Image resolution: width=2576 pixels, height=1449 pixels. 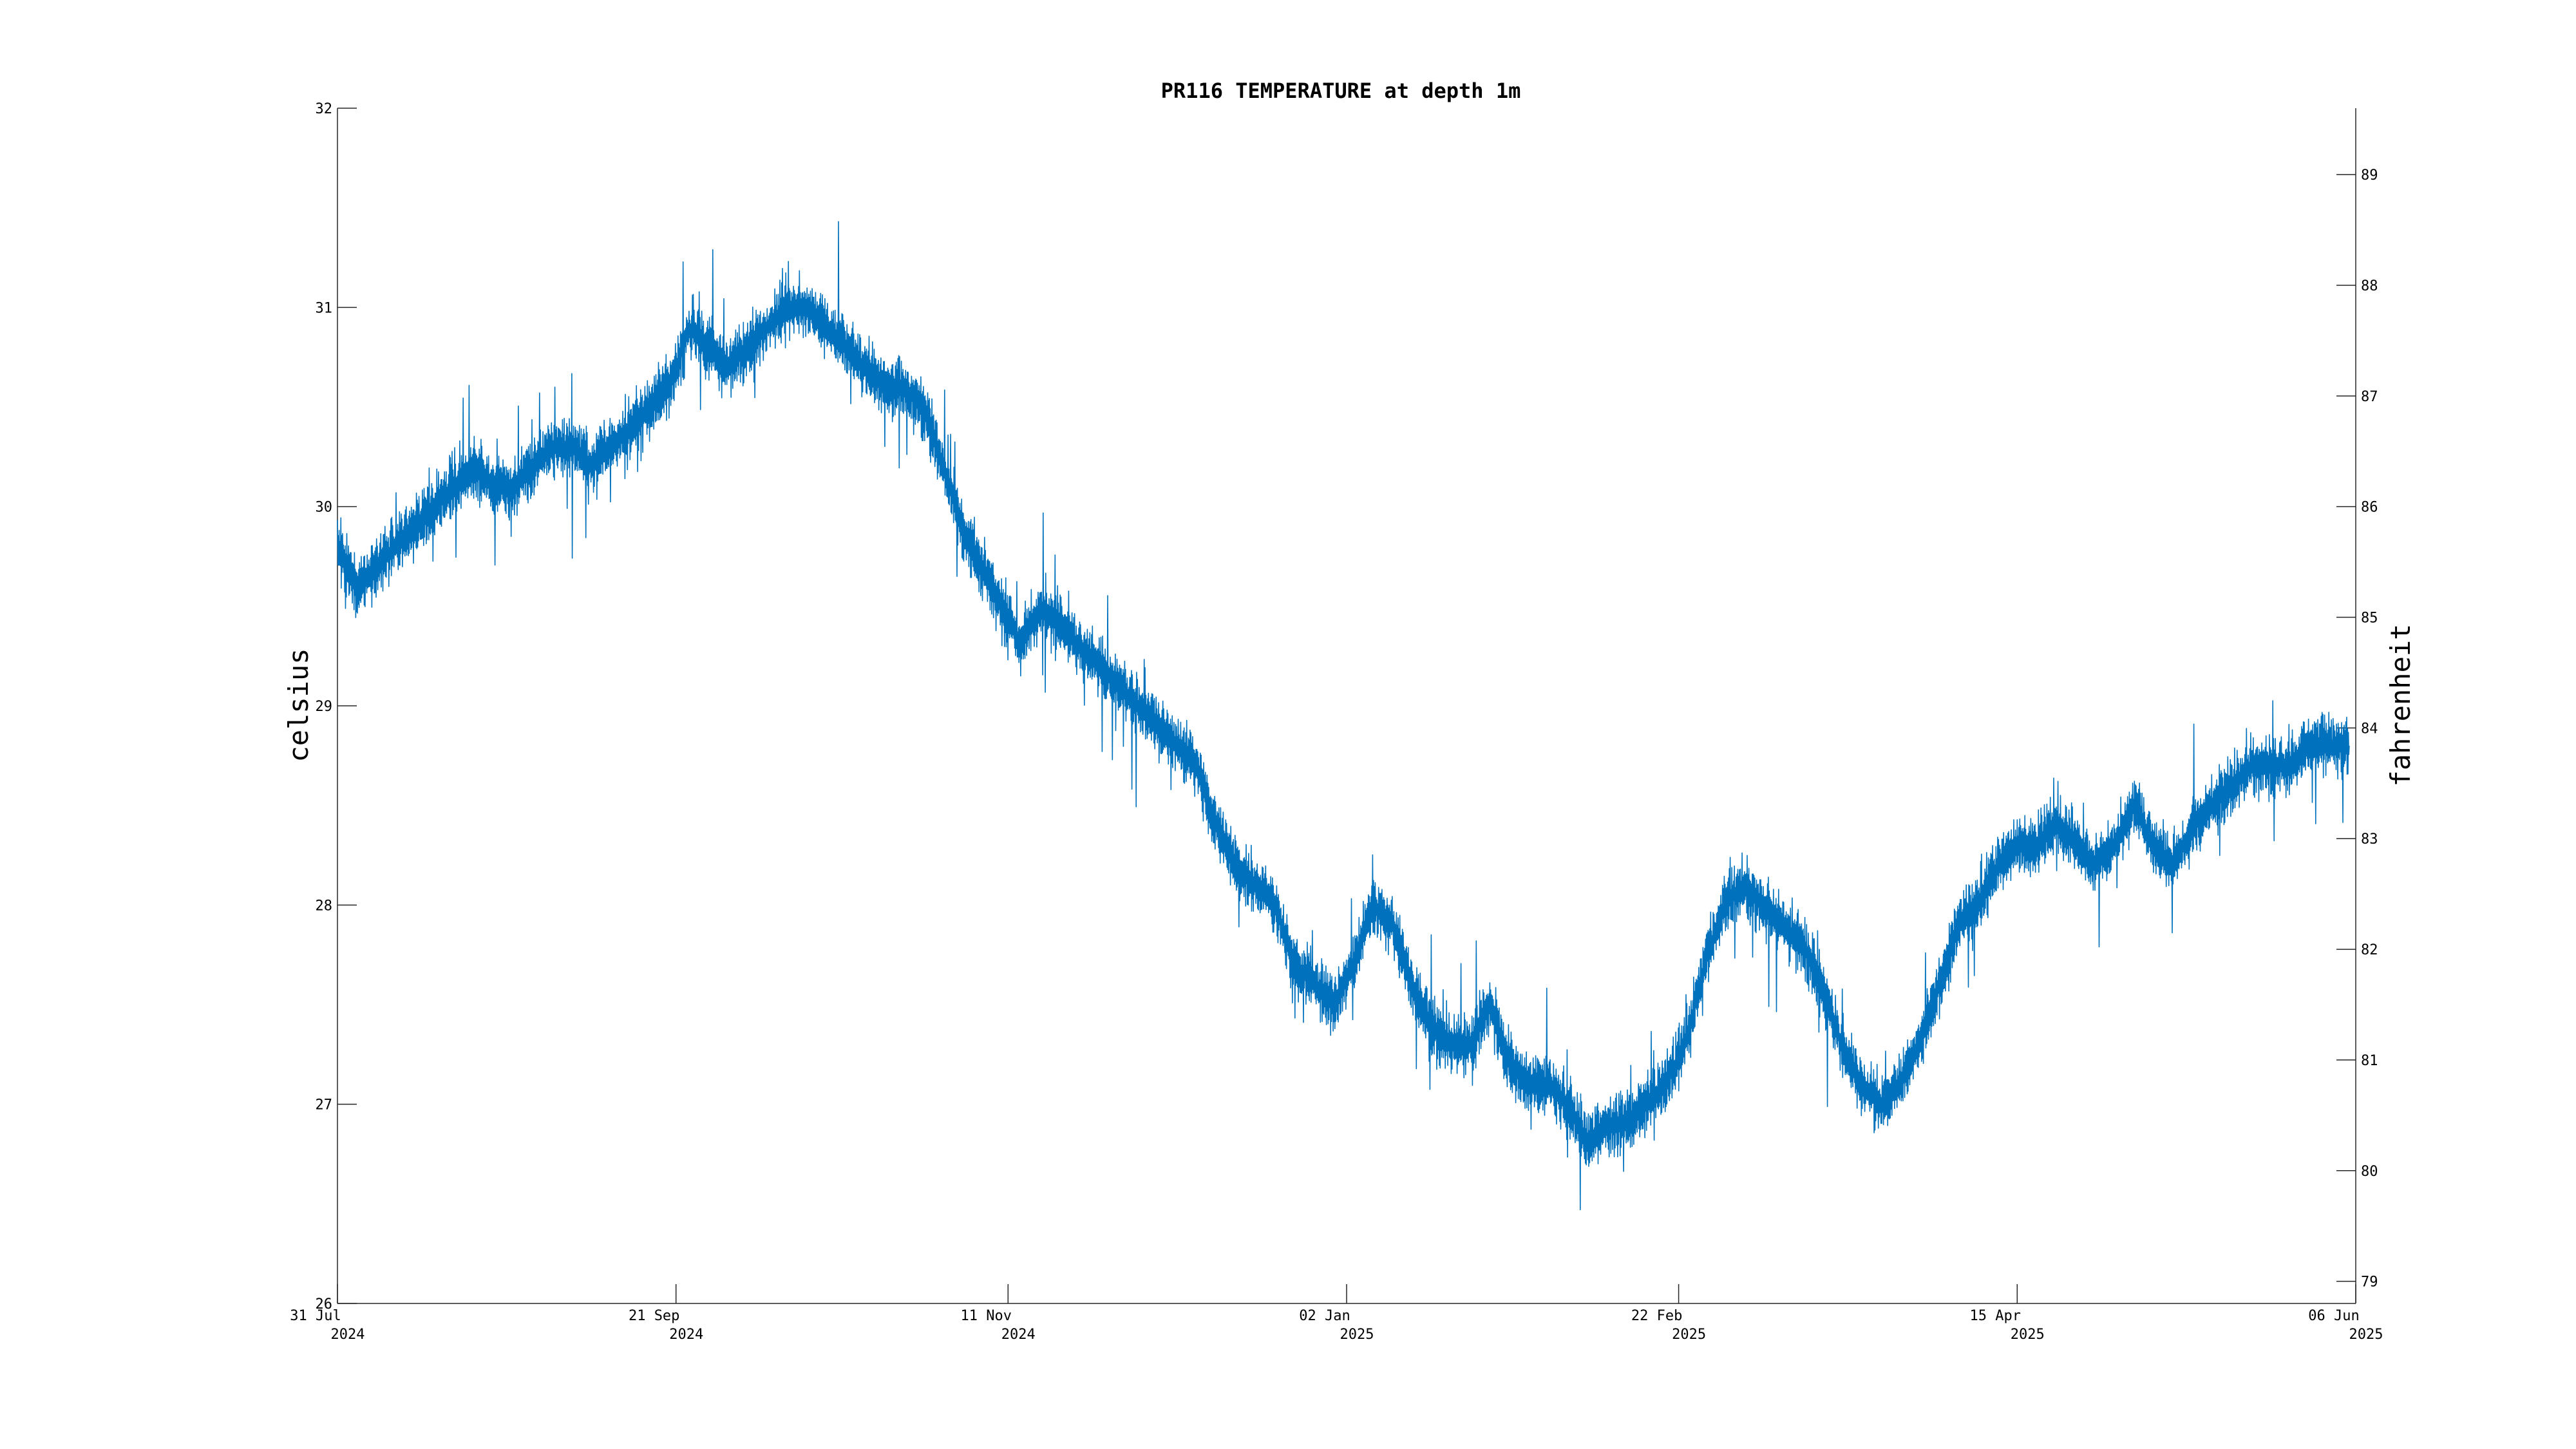 What do you see at coordinates (2369, 1283) in the screenshot?
I see `right-tick-label: 79` at bounding box center [2369, 1283].